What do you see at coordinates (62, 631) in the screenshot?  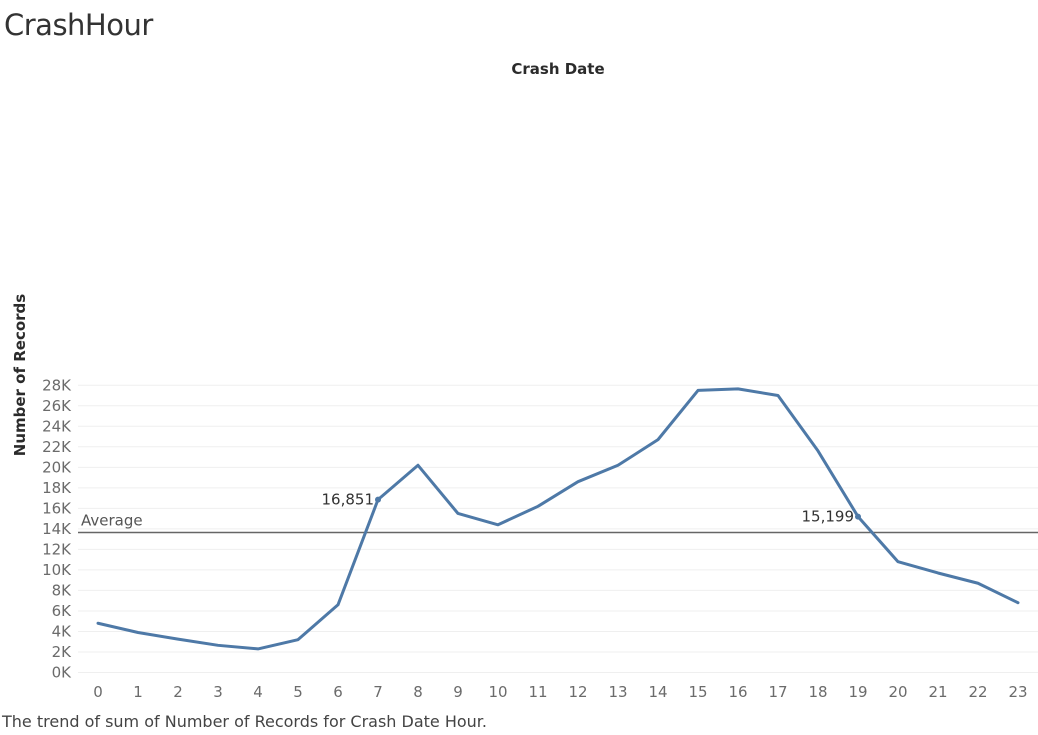 I see `y-tick-label: 4K` at bounding box center [62, 631].